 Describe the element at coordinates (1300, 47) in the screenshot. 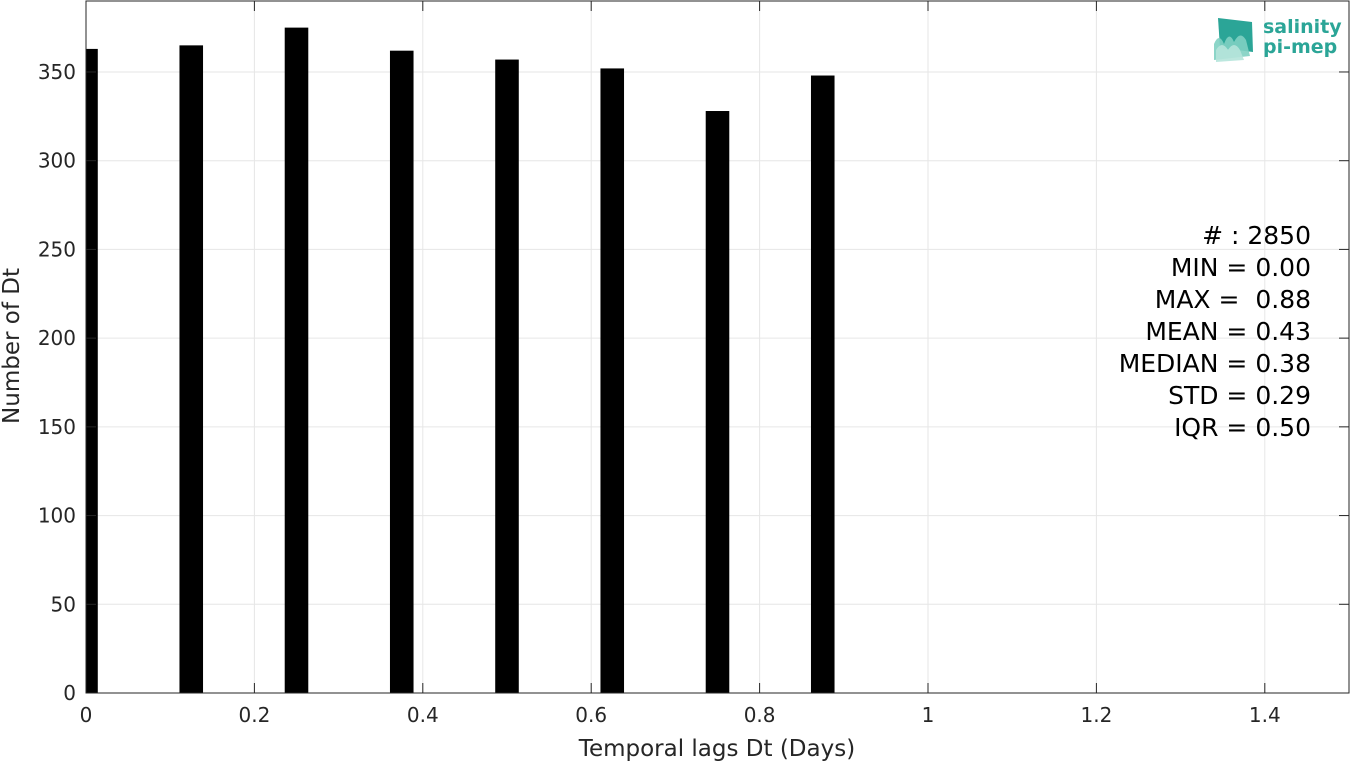

I see `logo-text-pi-mep: pi-mep` at that location.